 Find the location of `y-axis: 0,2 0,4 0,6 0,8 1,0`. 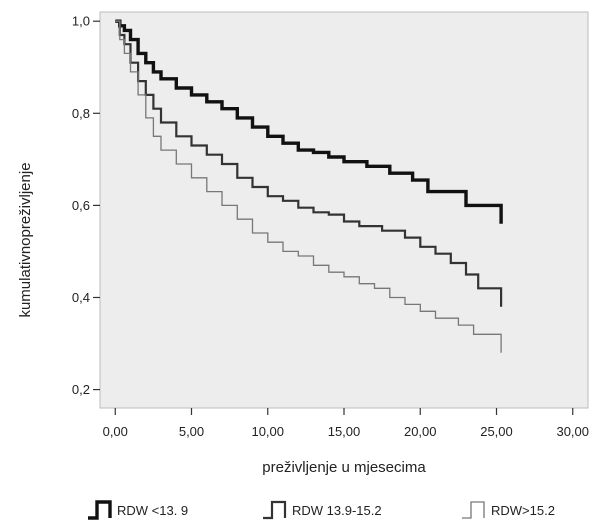

y-axis: 0,2 0,4 0,6 0,8 1,0 is located at coordinates (86, 205).